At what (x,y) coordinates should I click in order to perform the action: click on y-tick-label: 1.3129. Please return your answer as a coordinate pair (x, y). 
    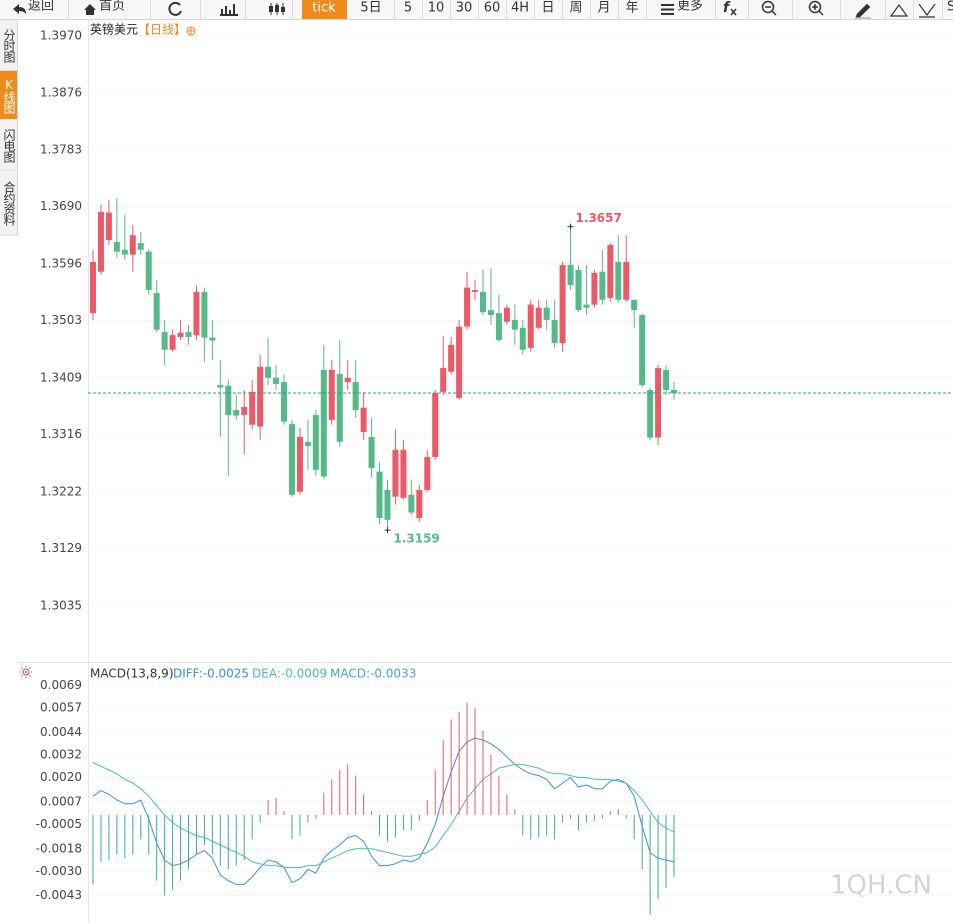
    Looking at the image, I should click on (61, 548).